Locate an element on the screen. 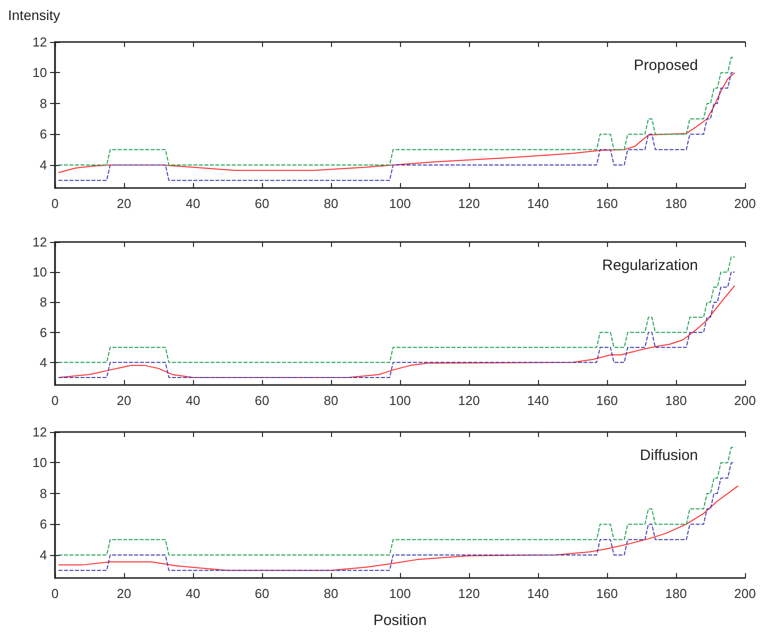  x-axis-title: Position is located at coordinates (400, 620).